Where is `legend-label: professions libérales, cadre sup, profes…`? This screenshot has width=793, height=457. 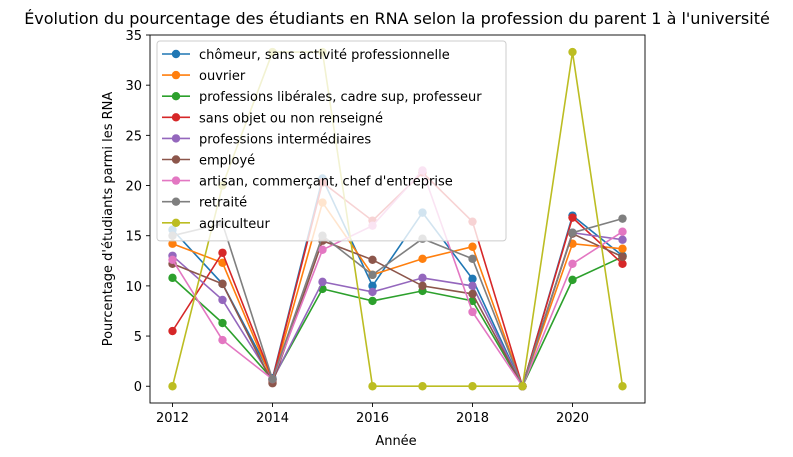 legend-label: professions libérales, cadre sup, profes… is located at coordinates (340, 97).